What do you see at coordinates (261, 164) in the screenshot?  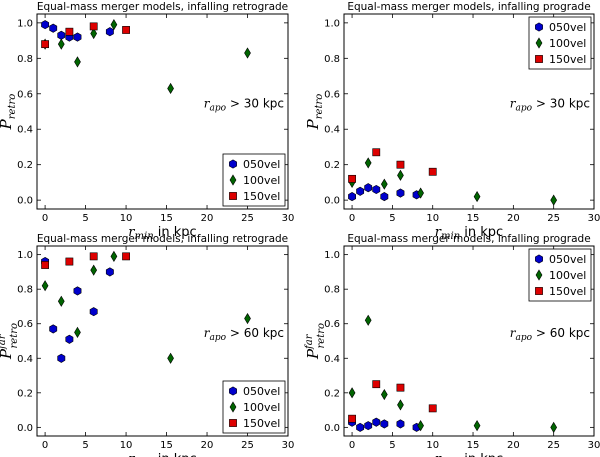 I see `legend-label: 050vel` at bounding box center [261, 164].